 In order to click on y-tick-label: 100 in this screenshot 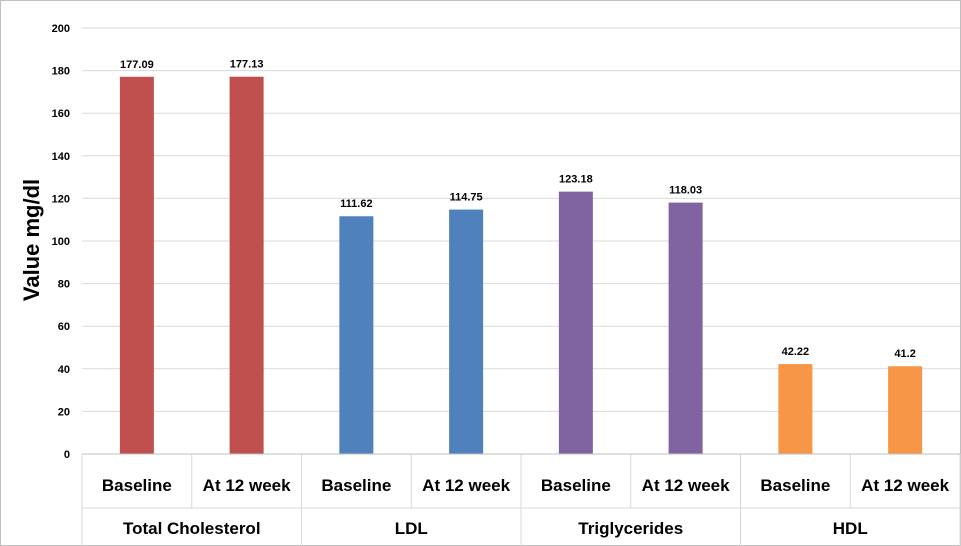, I will do `click(61, 242)`.